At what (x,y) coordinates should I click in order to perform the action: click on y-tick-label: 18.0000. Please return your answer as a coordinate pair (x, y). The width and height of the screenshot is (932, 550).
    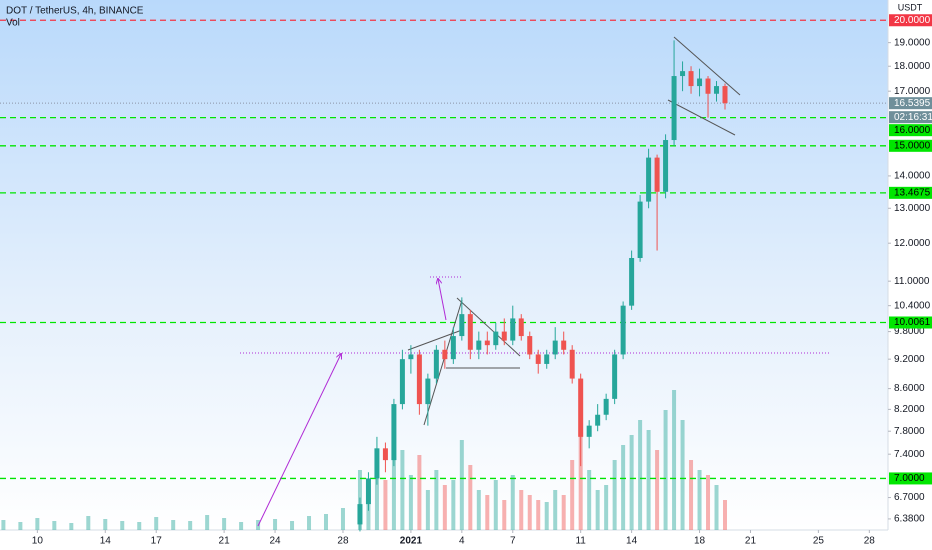
    Looking at the image, I should click on (912, 66).